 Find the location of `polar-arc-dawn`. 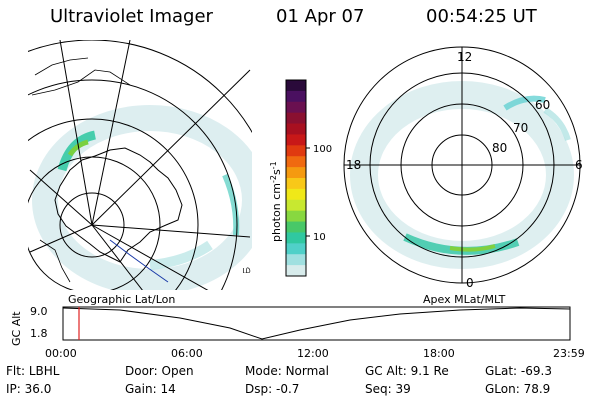

polar-arc-dawn is located at coordinates (524, 103).